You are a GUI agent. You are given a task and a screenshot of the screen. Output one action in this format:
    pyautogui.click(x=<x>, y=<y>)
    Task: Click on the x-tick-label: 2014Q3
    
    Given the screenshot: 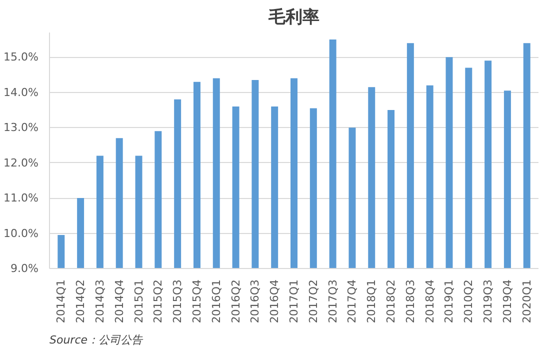 What is the action you would take?
    pyautogui.click(x=99, y=301)
    